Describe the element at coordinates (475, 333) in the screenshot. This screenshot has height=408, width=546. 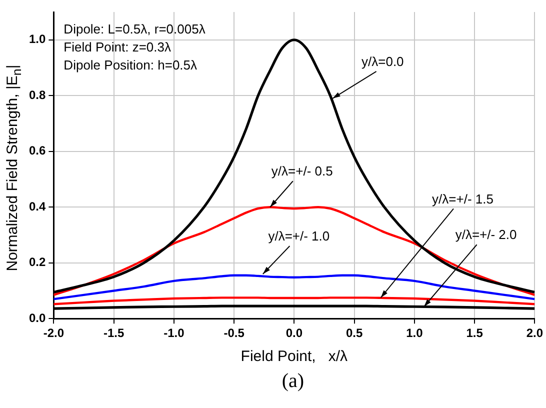
I see `x-tick-label: 1.5` at that location.